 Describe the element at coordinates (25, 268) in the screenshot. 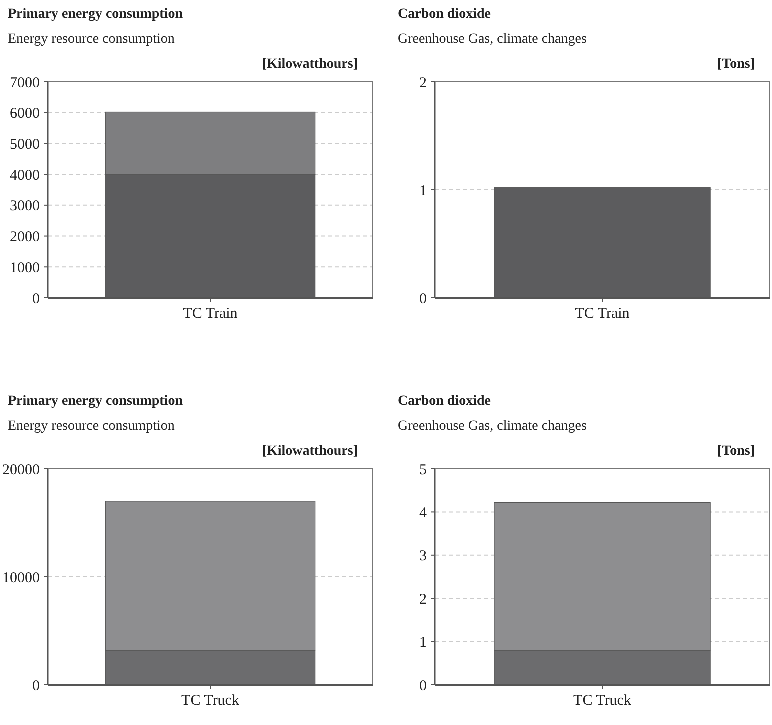

I see `y-tick-label: 1000` at that location.